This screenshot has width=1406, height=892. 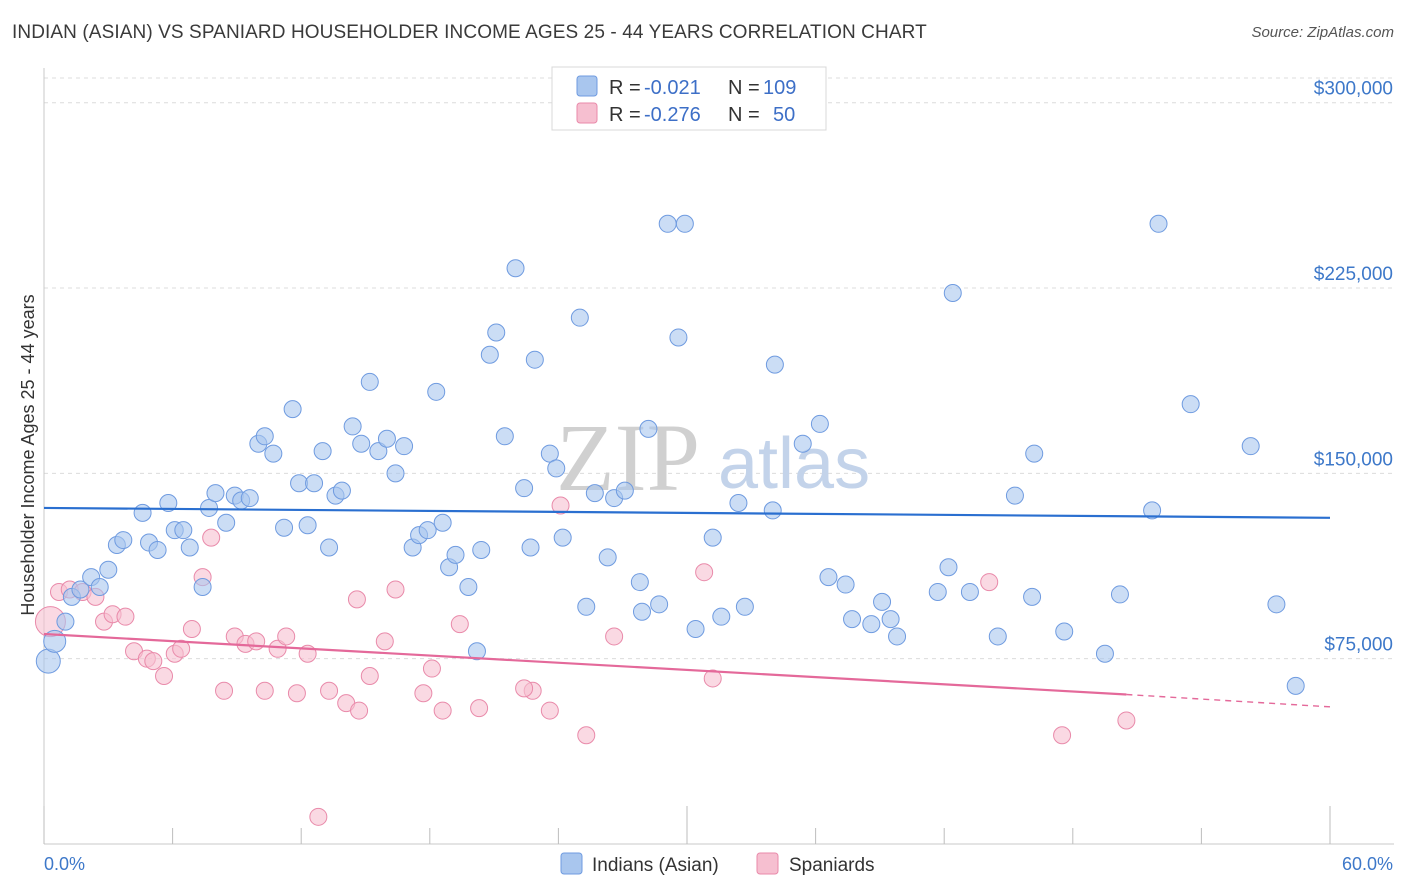 What do you see at coordinates (717, 864) in the screenshot?
I see `series-legend: Indians (Asian) Spaniards` at bounding box center [717, 864].